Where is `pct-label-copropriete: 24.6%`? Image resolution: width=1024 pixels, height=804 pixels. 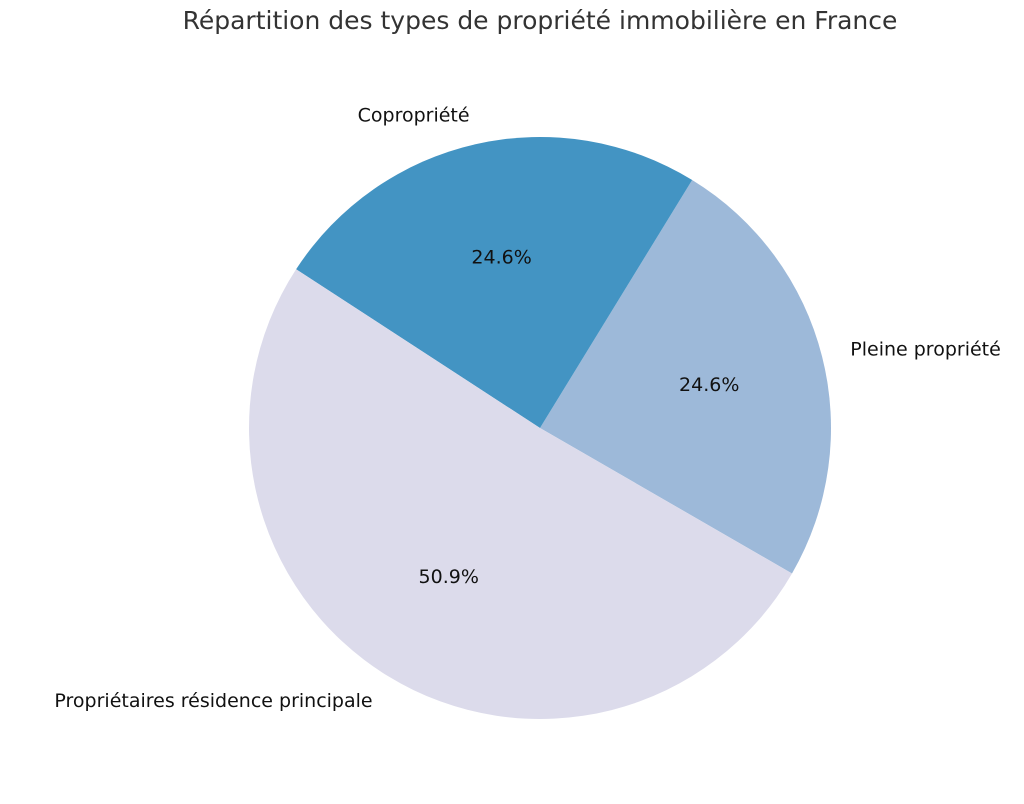
pct-label-copropriete: 24.6% is located at coordinates (501, 258).